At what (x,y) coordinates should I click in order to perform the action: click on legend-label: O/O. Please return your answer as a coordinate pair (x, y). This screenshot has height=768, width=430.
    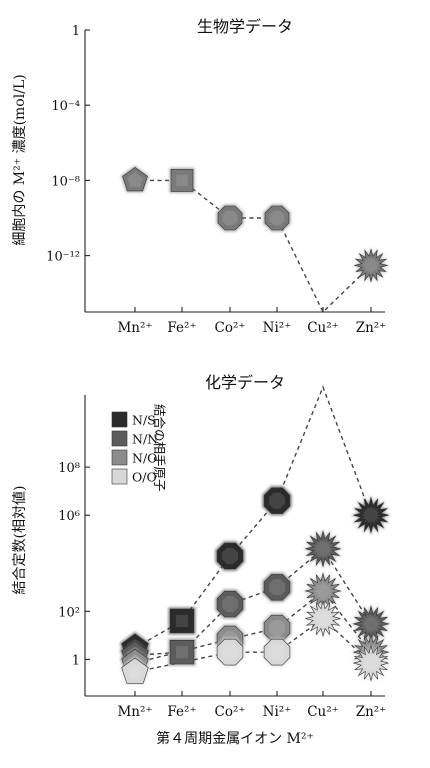
    Looking at the image, I should click on (144, 477).